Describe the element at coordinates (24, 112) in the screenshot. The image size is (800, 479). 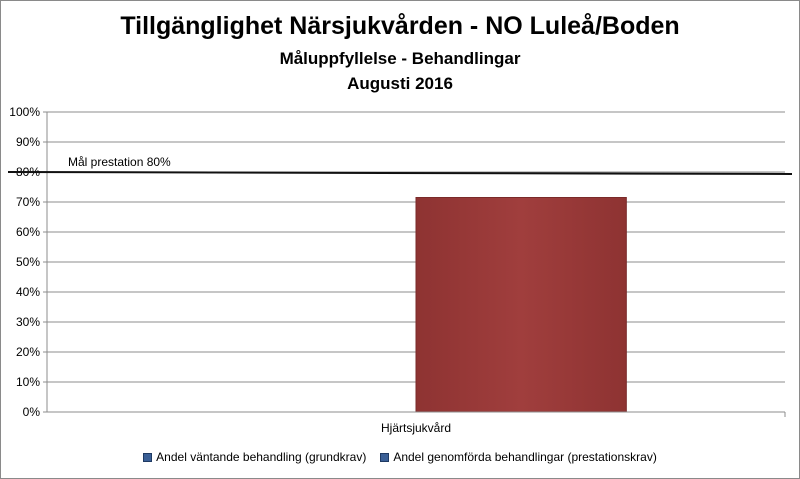
I see `y-tick-label: 100%` at that location.